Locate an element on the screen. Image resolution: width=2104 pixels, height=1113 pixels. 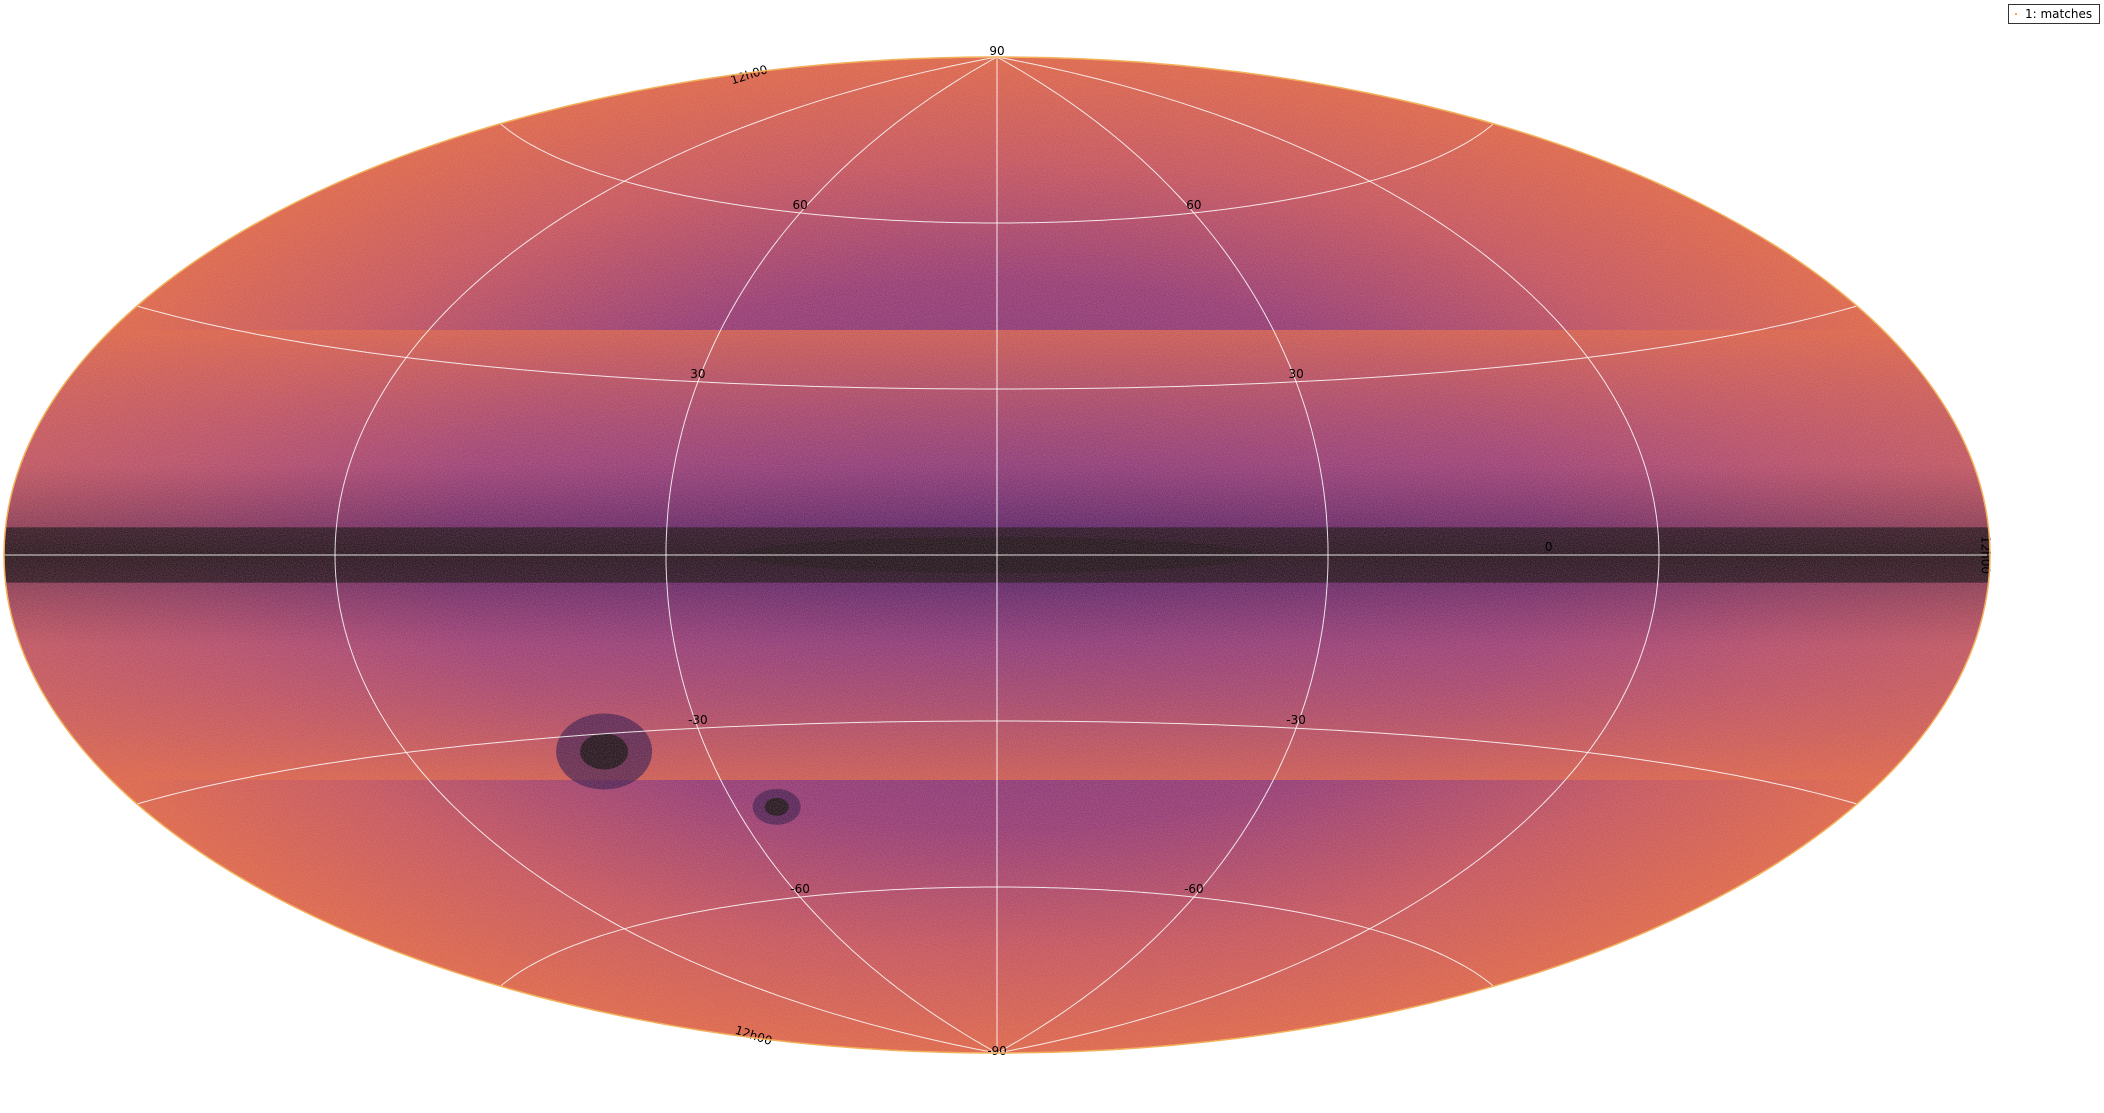
legend: 1: matches is located at coordinates (2054, 14).